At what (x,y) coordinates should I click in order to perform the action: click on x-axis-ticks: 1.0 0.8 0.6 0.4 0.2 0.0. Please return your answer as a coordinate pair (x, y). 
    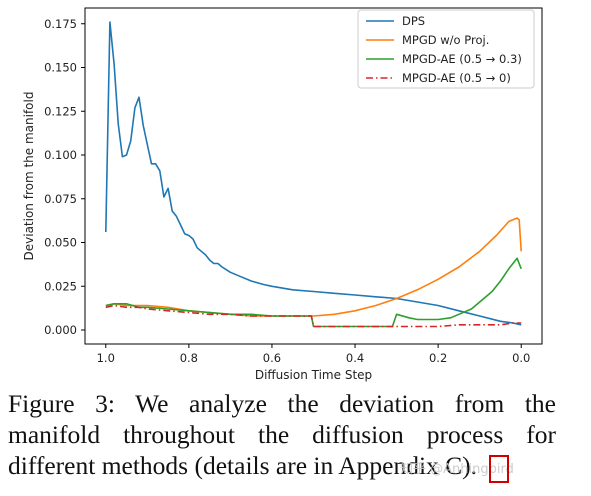
    Looking at the image, I should click on (313, 354).